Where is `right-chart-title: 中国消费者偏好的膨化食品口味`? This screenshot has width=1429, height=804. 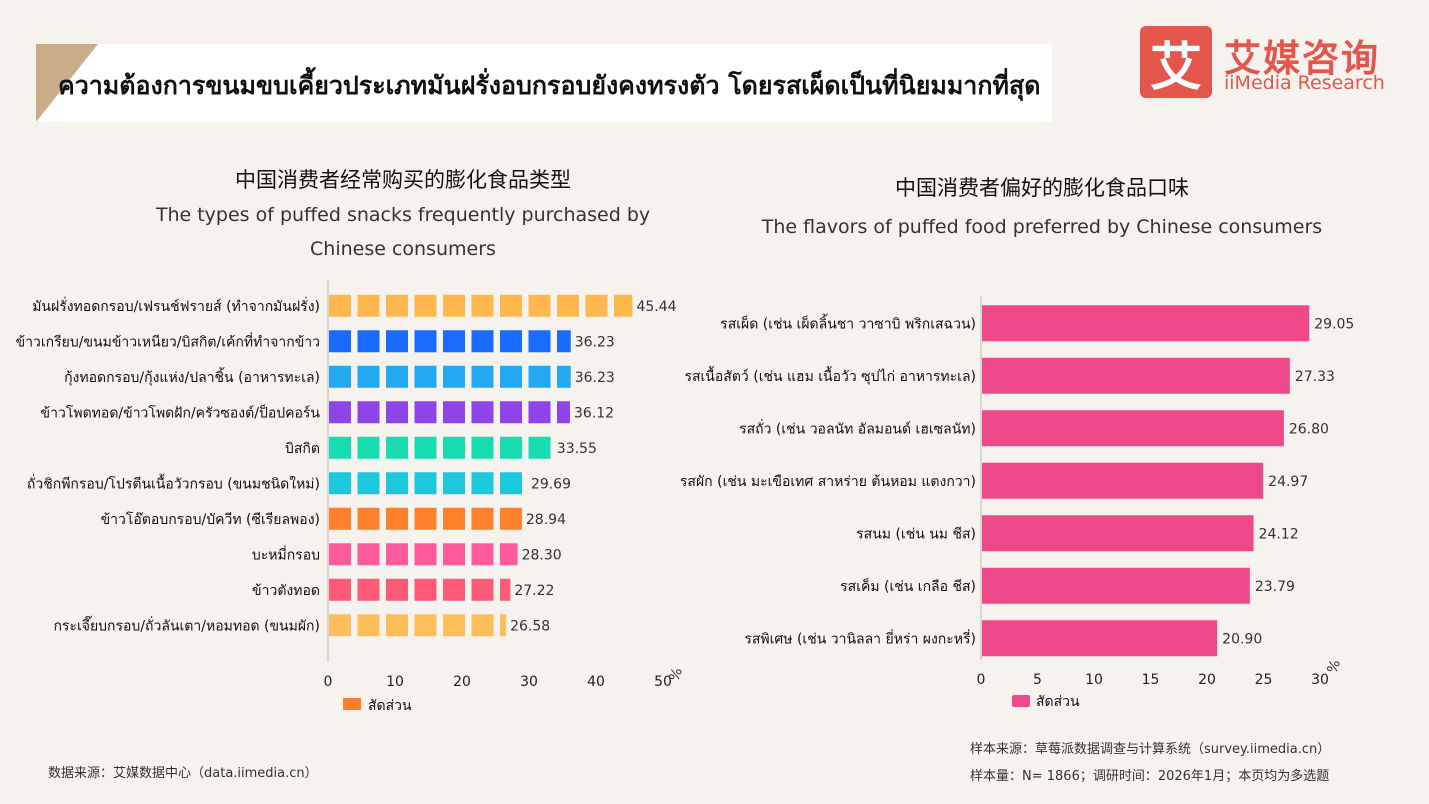 right-chart-title: 中国消费者偏好的膨化食品口味 is located at coordinates (1042, 188).